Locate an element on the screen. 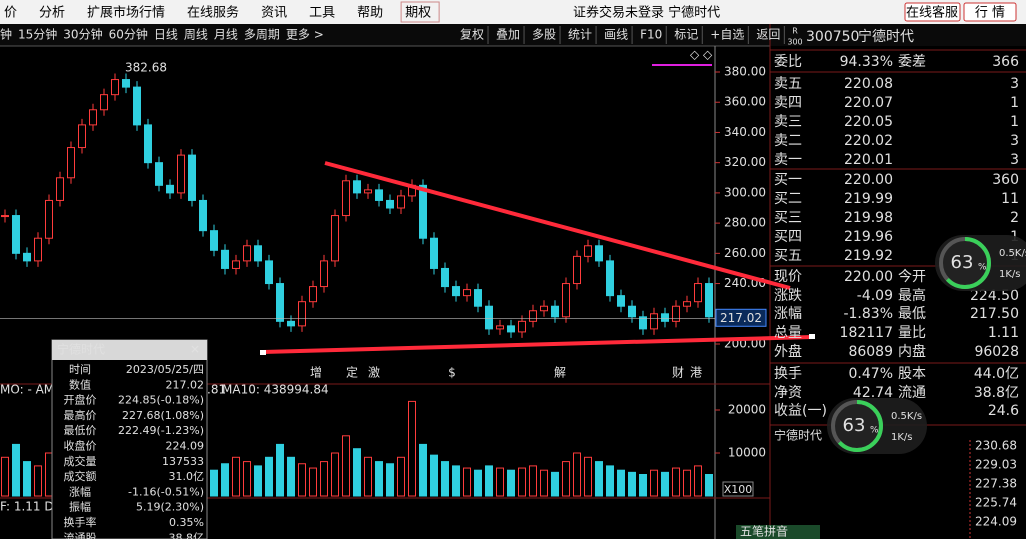 The height and width of the screenshot is (539, 1026). tool-button: 返回 is located at coordinates (768, 35).